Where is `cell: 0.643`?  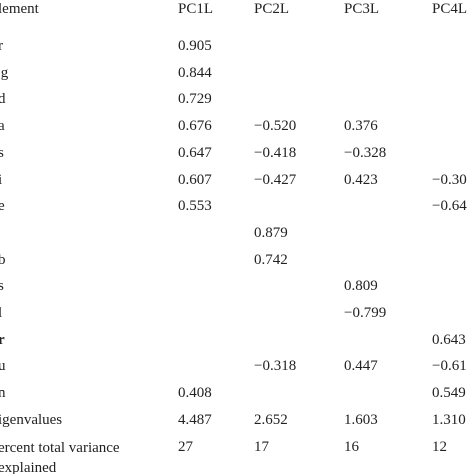
cell: 0.643 is located at coordinates (449, 339).